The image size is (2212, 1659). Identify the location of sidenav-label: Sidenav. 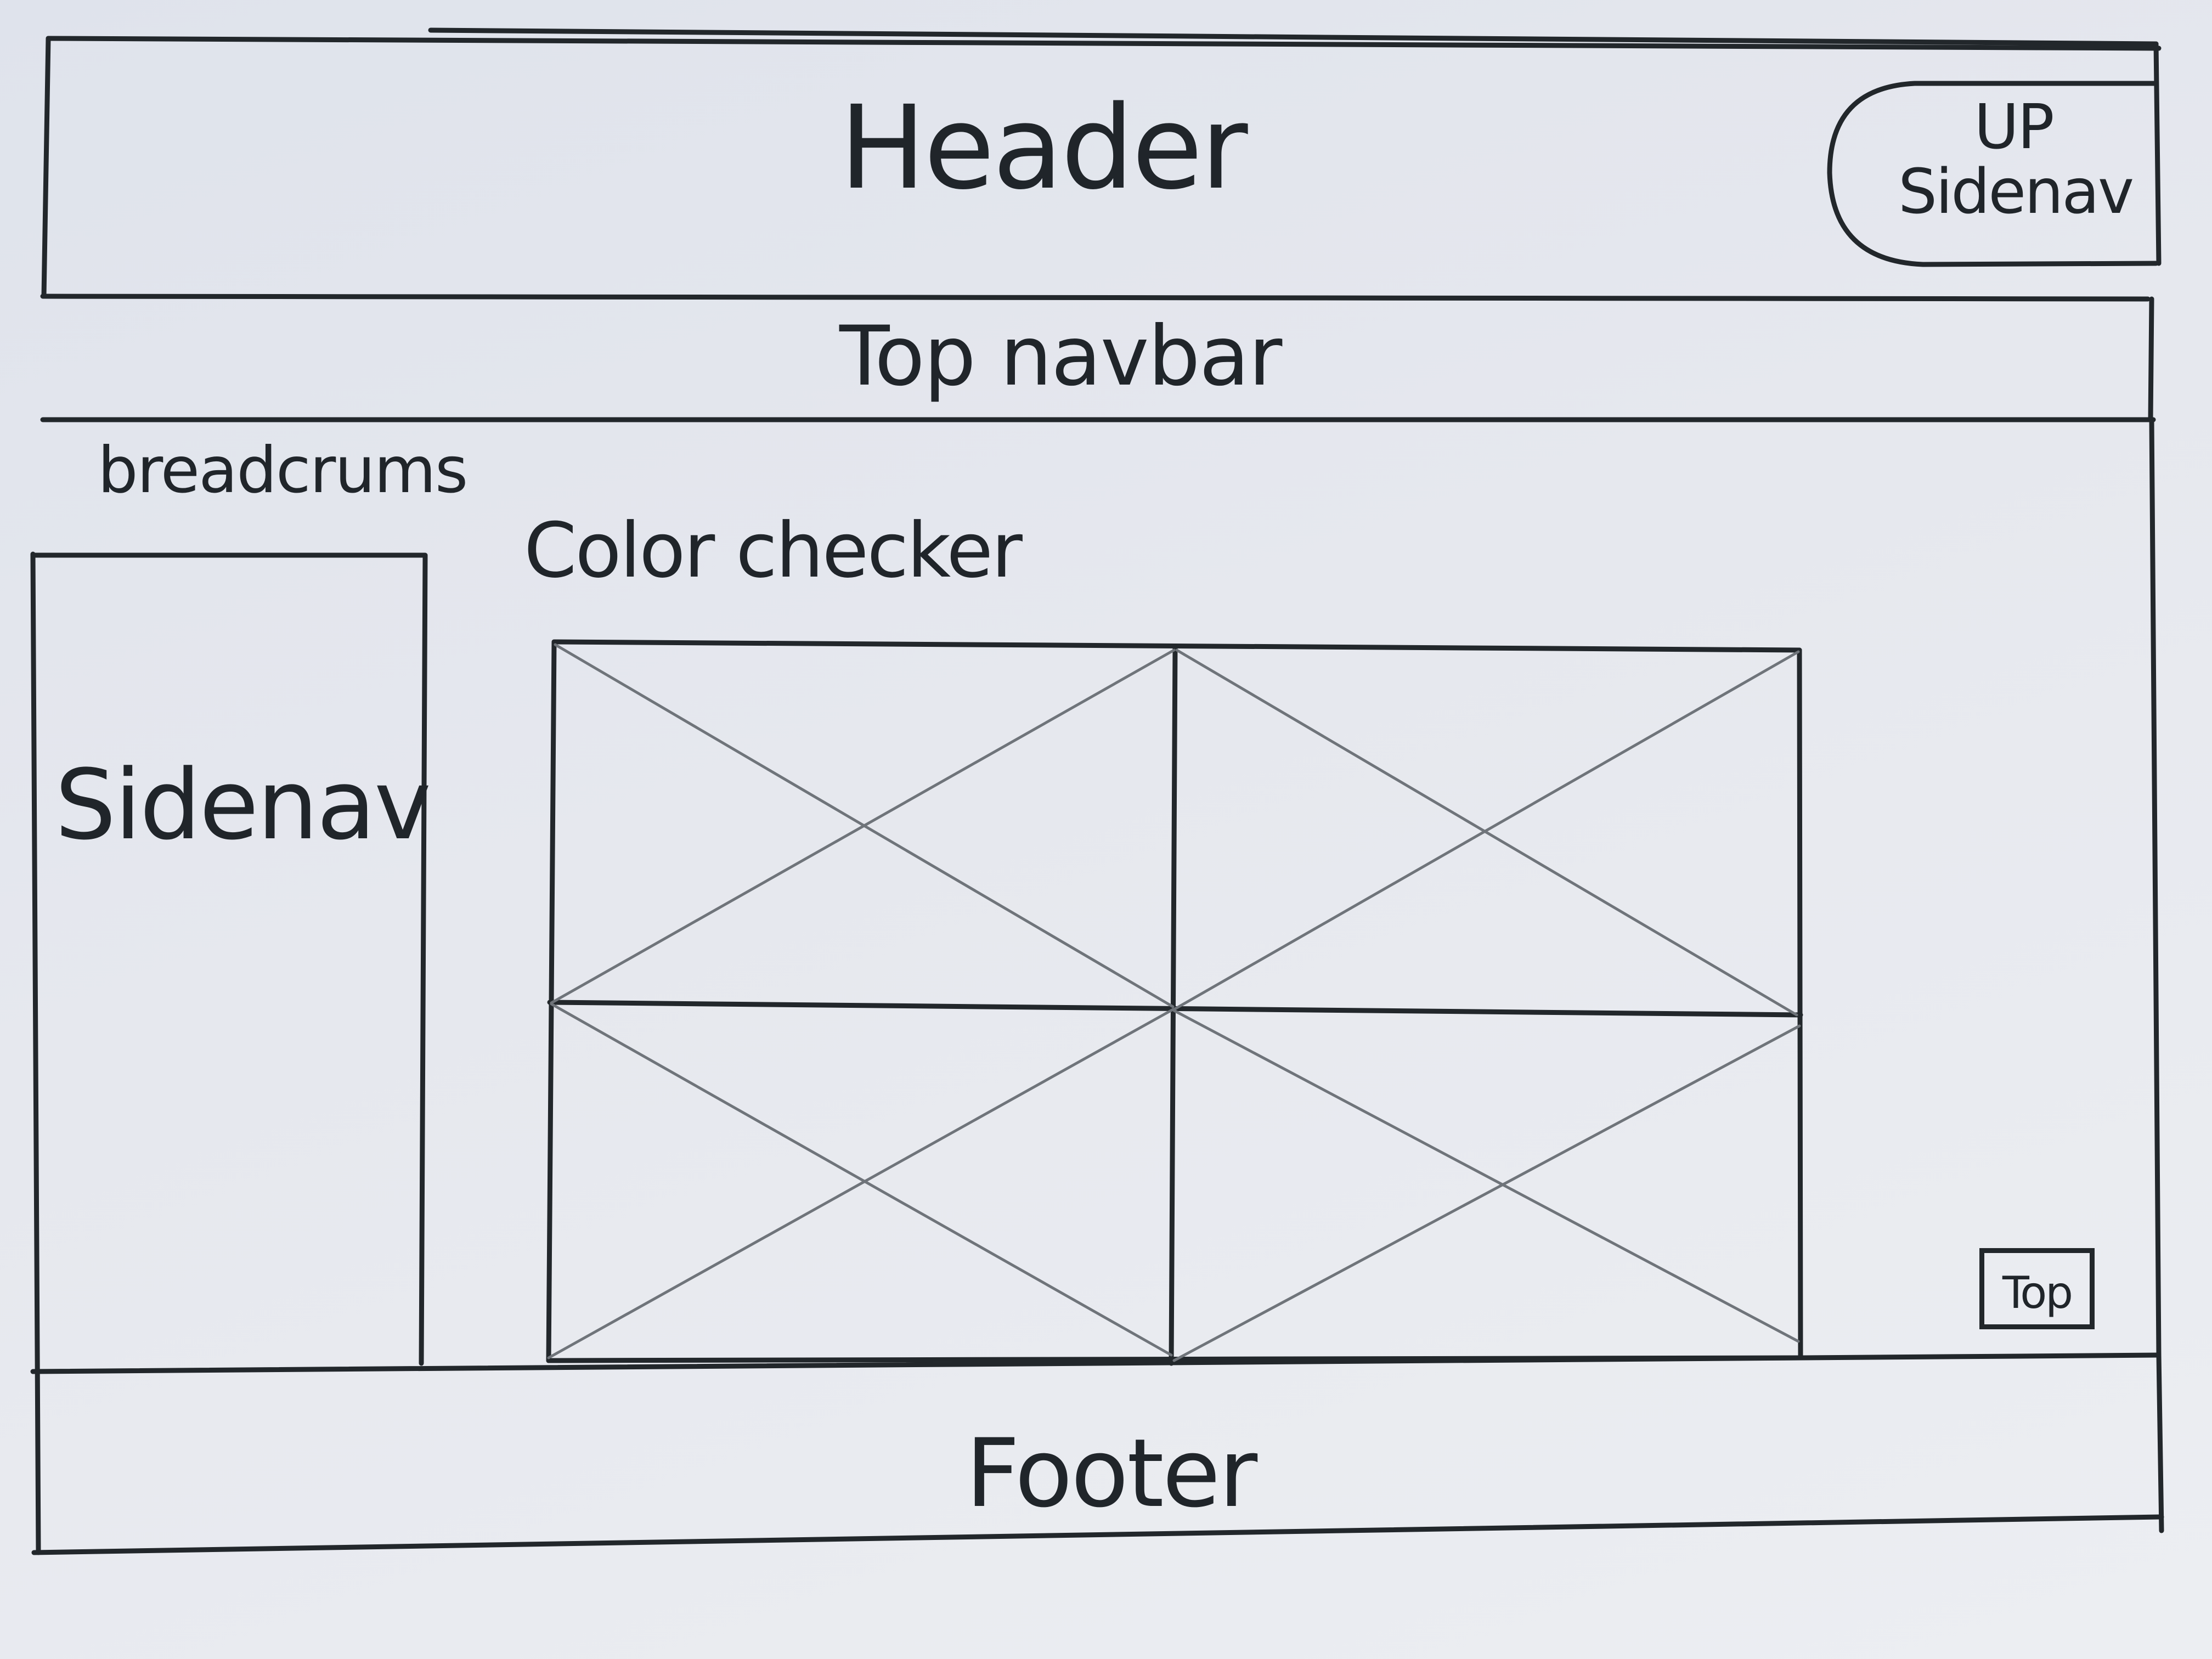
(243, 805).